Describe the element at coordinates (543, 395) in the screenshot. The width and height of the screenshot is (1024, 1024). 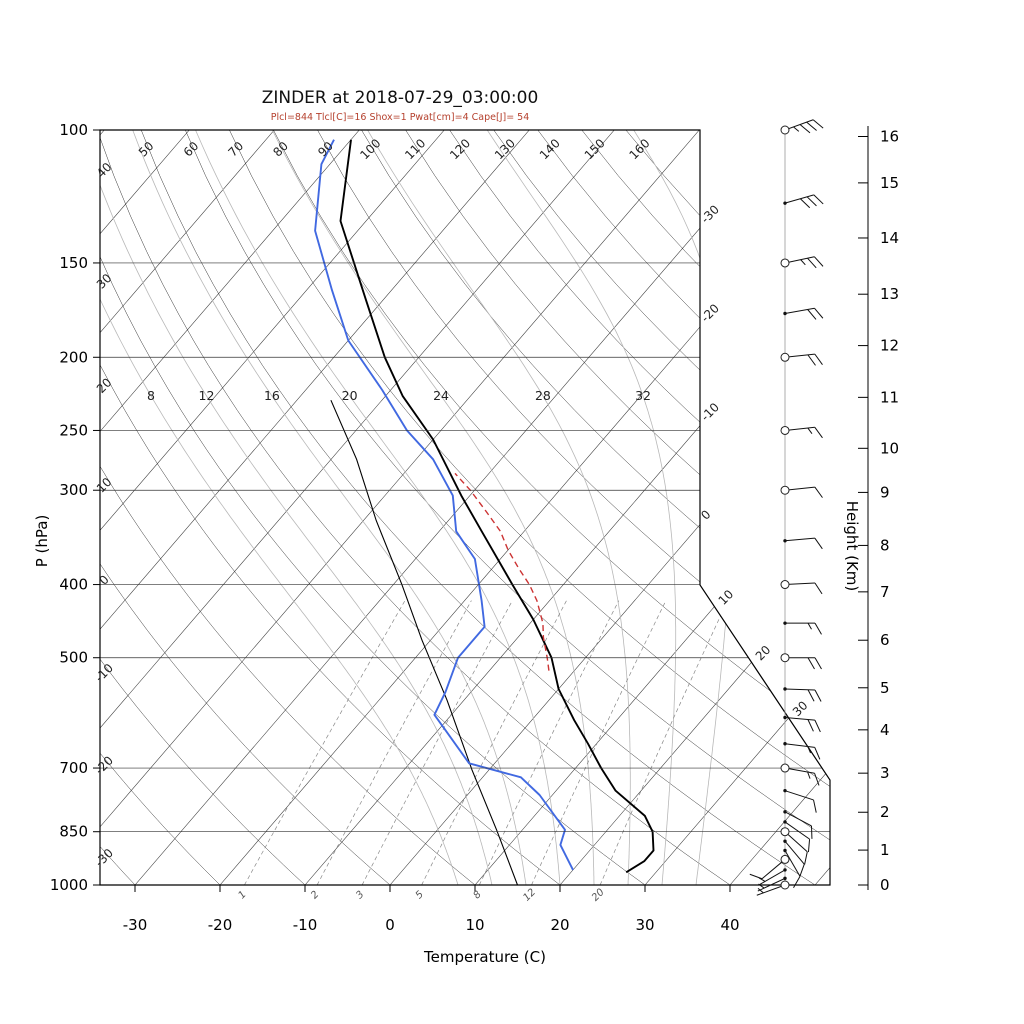
I see `svg-text: 28` at that location.